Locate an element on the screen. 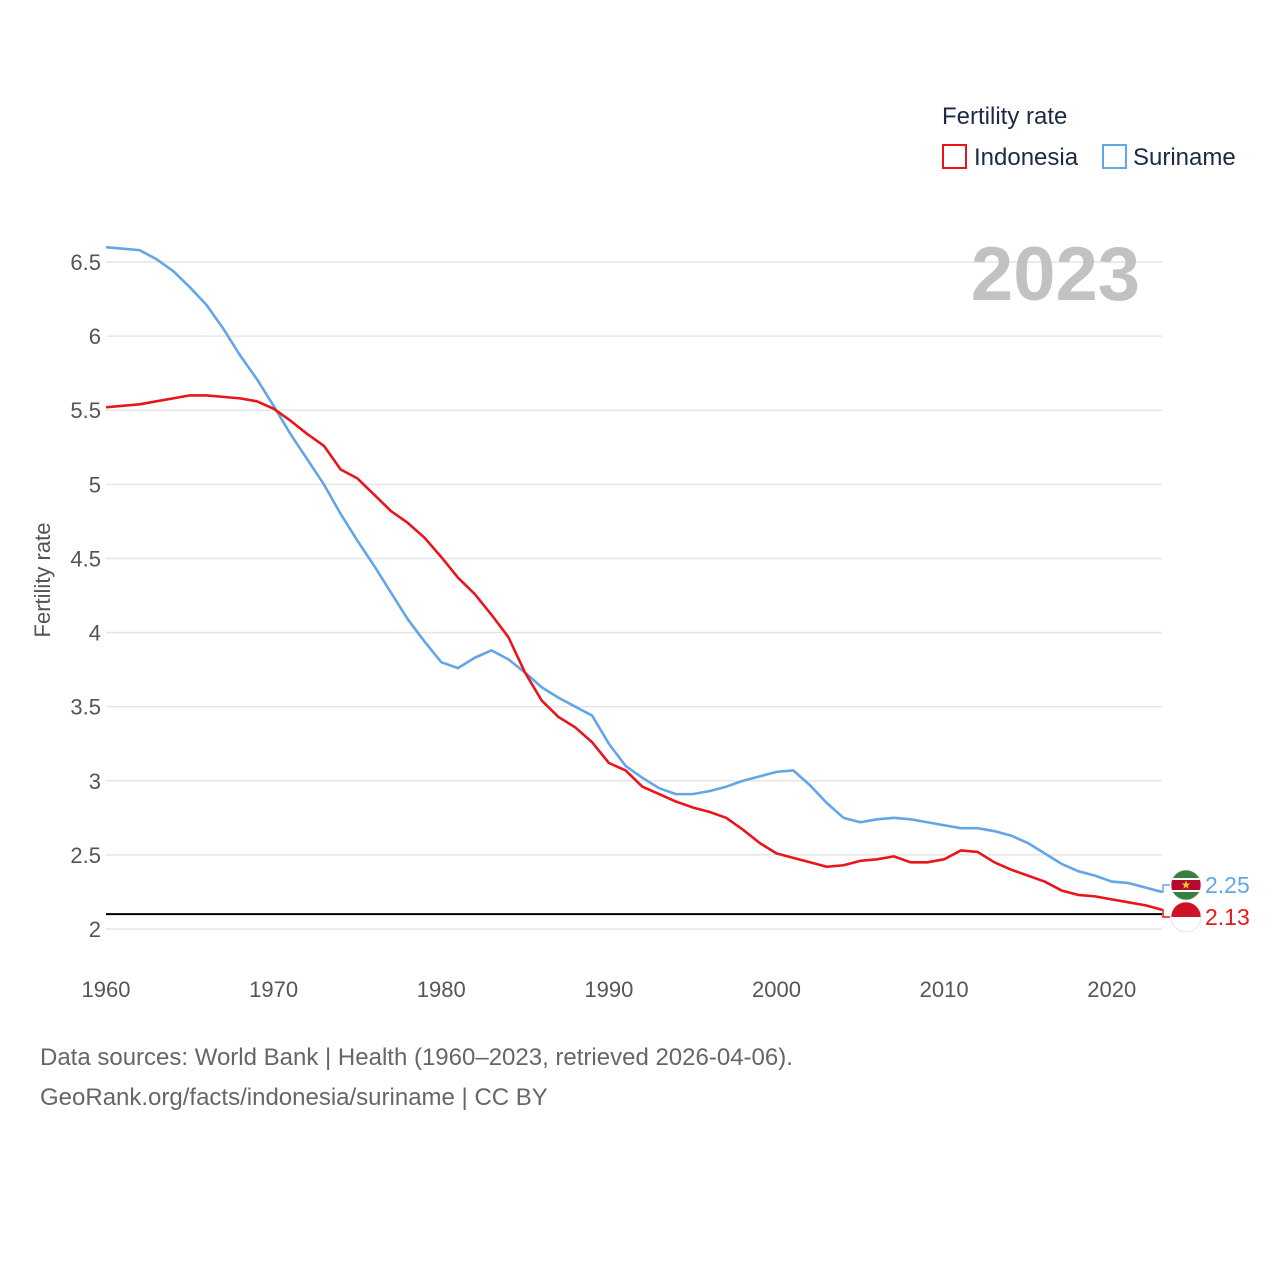  y-tick-label-2.5: 2.5 is located at coordinates (85, 855).